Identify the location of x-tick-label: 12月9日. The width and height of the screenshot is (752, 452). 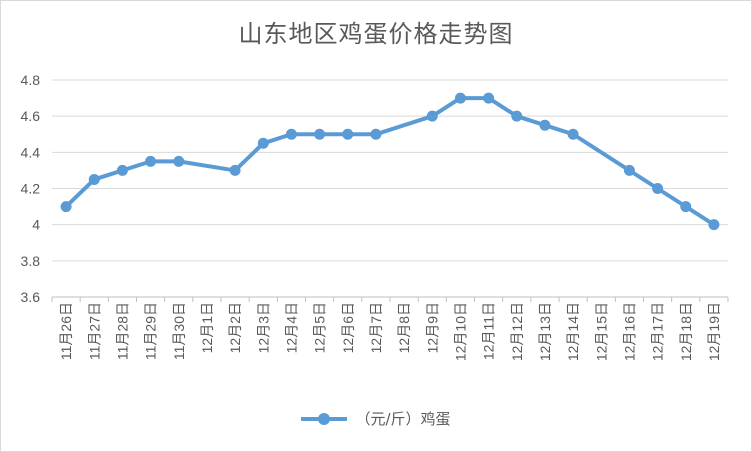
(432, 327).